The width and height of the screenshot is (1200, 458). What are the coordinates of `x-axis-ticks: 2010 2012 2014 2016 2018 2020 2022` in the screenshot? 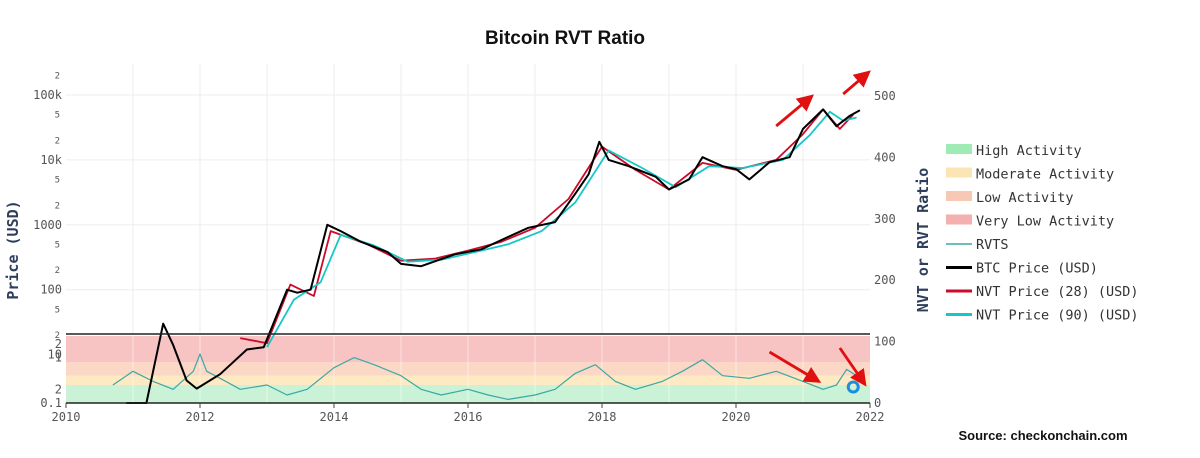 It's located at (468, 413).